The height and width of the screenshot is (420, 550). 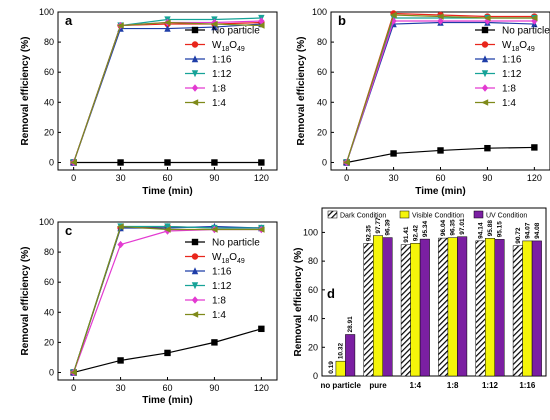 I want to click on bar-value-label: 97.77, so click(x=378, y=225).